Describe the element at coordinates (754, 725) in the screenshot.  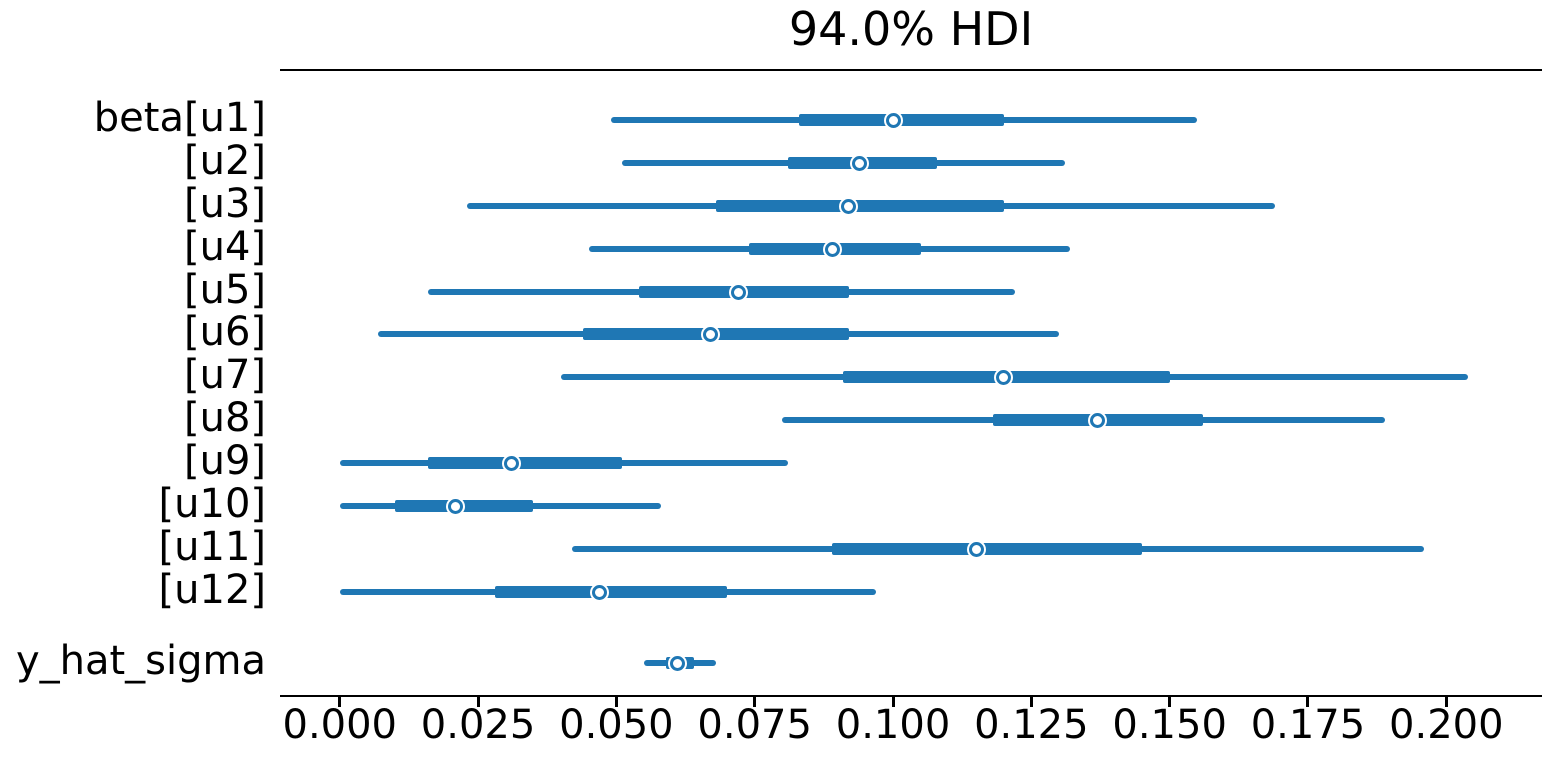
I see `x-axis-tick-label: 0.075` at that location.